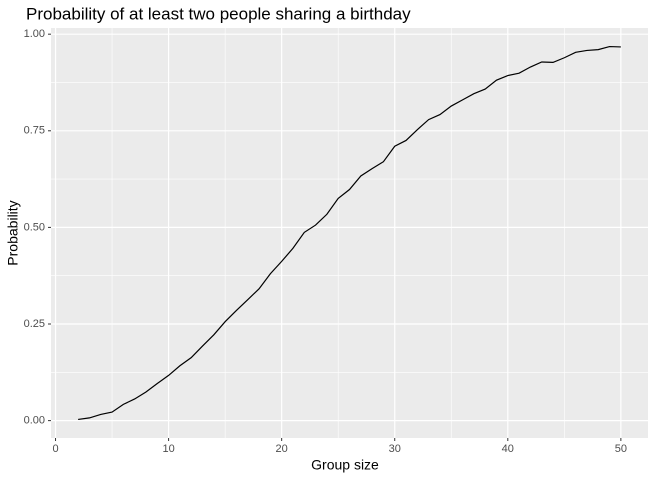 The height and width of the screenshot is (480, 672). What do you see at coordinates (282, 449) in the screenshot?
I see `x-tick-label: 20` at bounding box center [282, 449].